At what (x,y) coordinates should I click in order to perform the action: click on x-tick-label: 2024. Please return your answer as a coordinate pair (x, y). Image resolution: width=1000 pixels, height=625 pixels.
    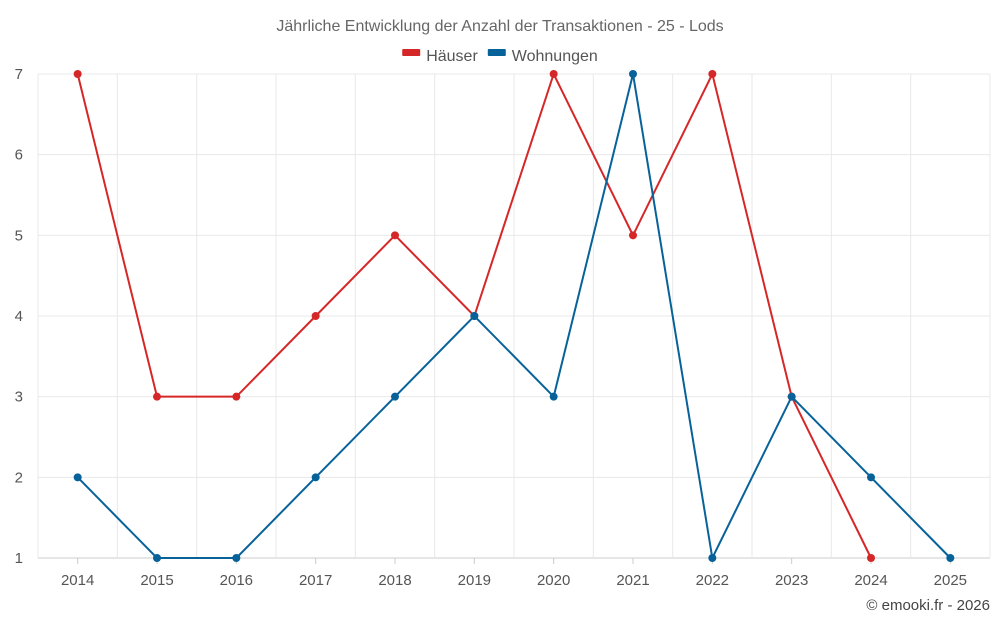
    Looking at the image, I should click on (870, 580).